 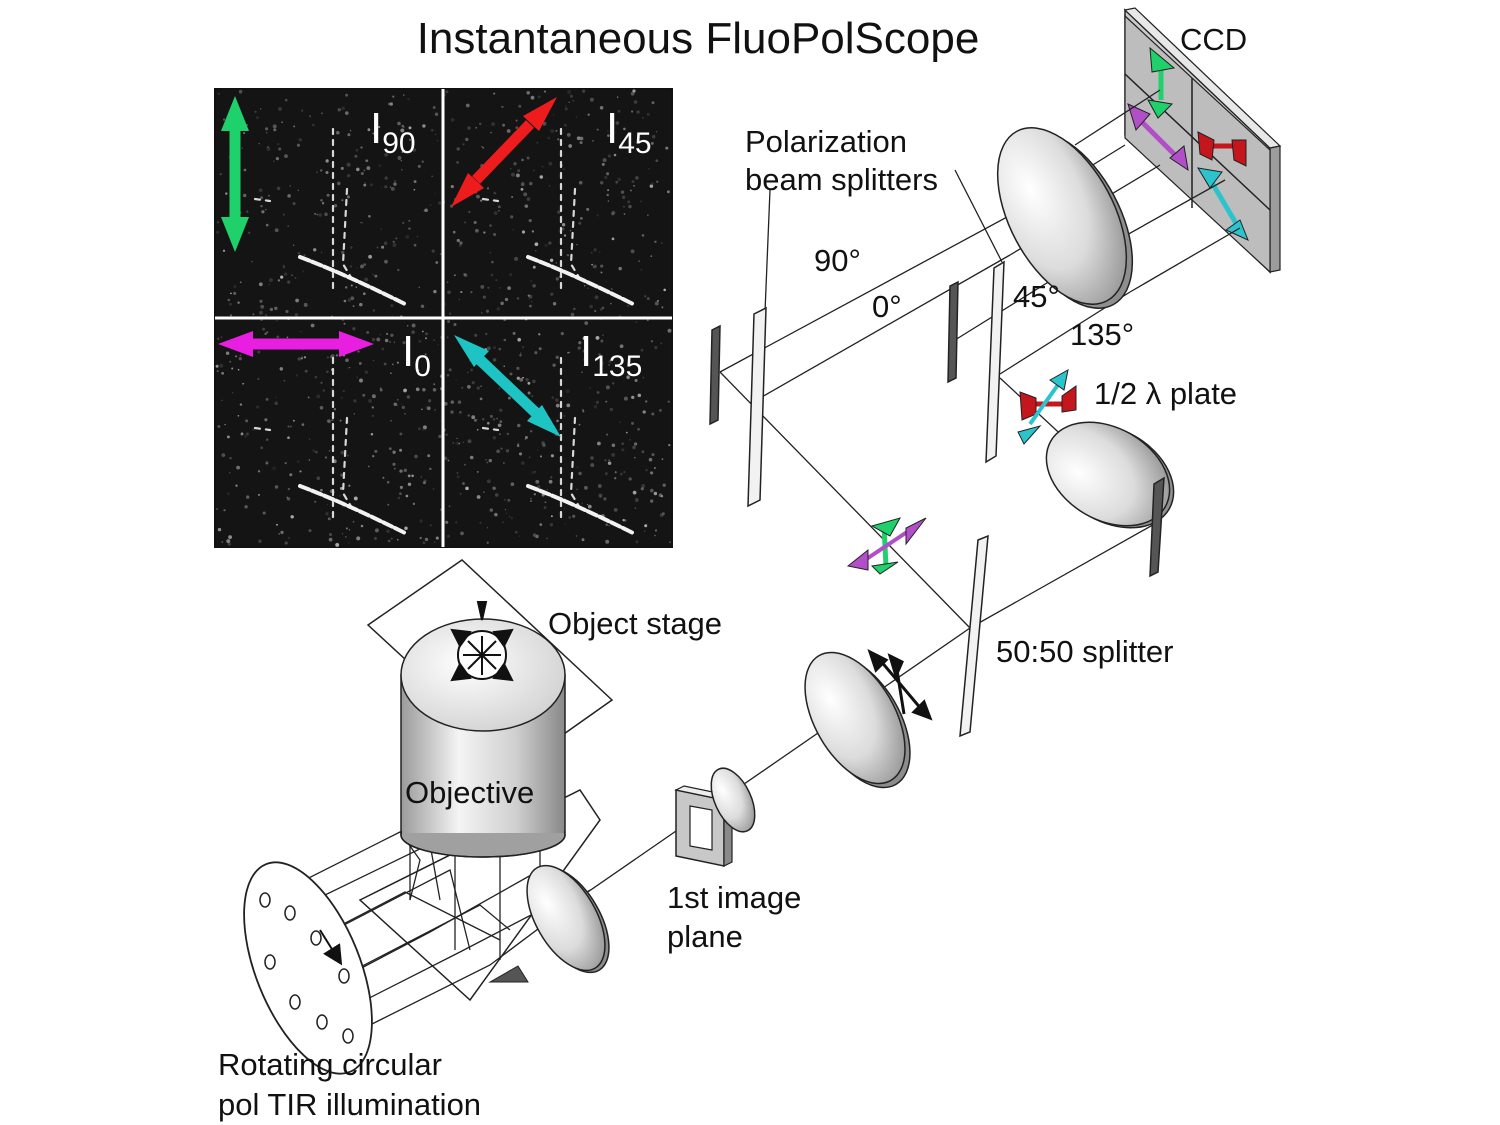 What do you see at coordinates (738, 407) in the screenshot?
I see `pbs-left-pair` at bounding box center [738, 407].